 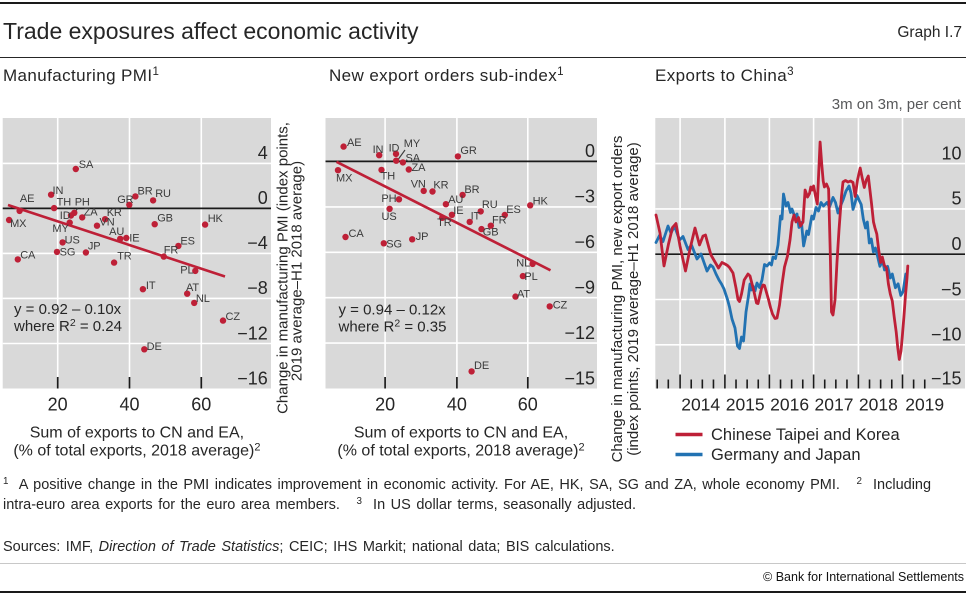 What do you see at coordinates (394, 149) in the screenshot?
I see `svg-text: ID` at bounding box center [394, 149].